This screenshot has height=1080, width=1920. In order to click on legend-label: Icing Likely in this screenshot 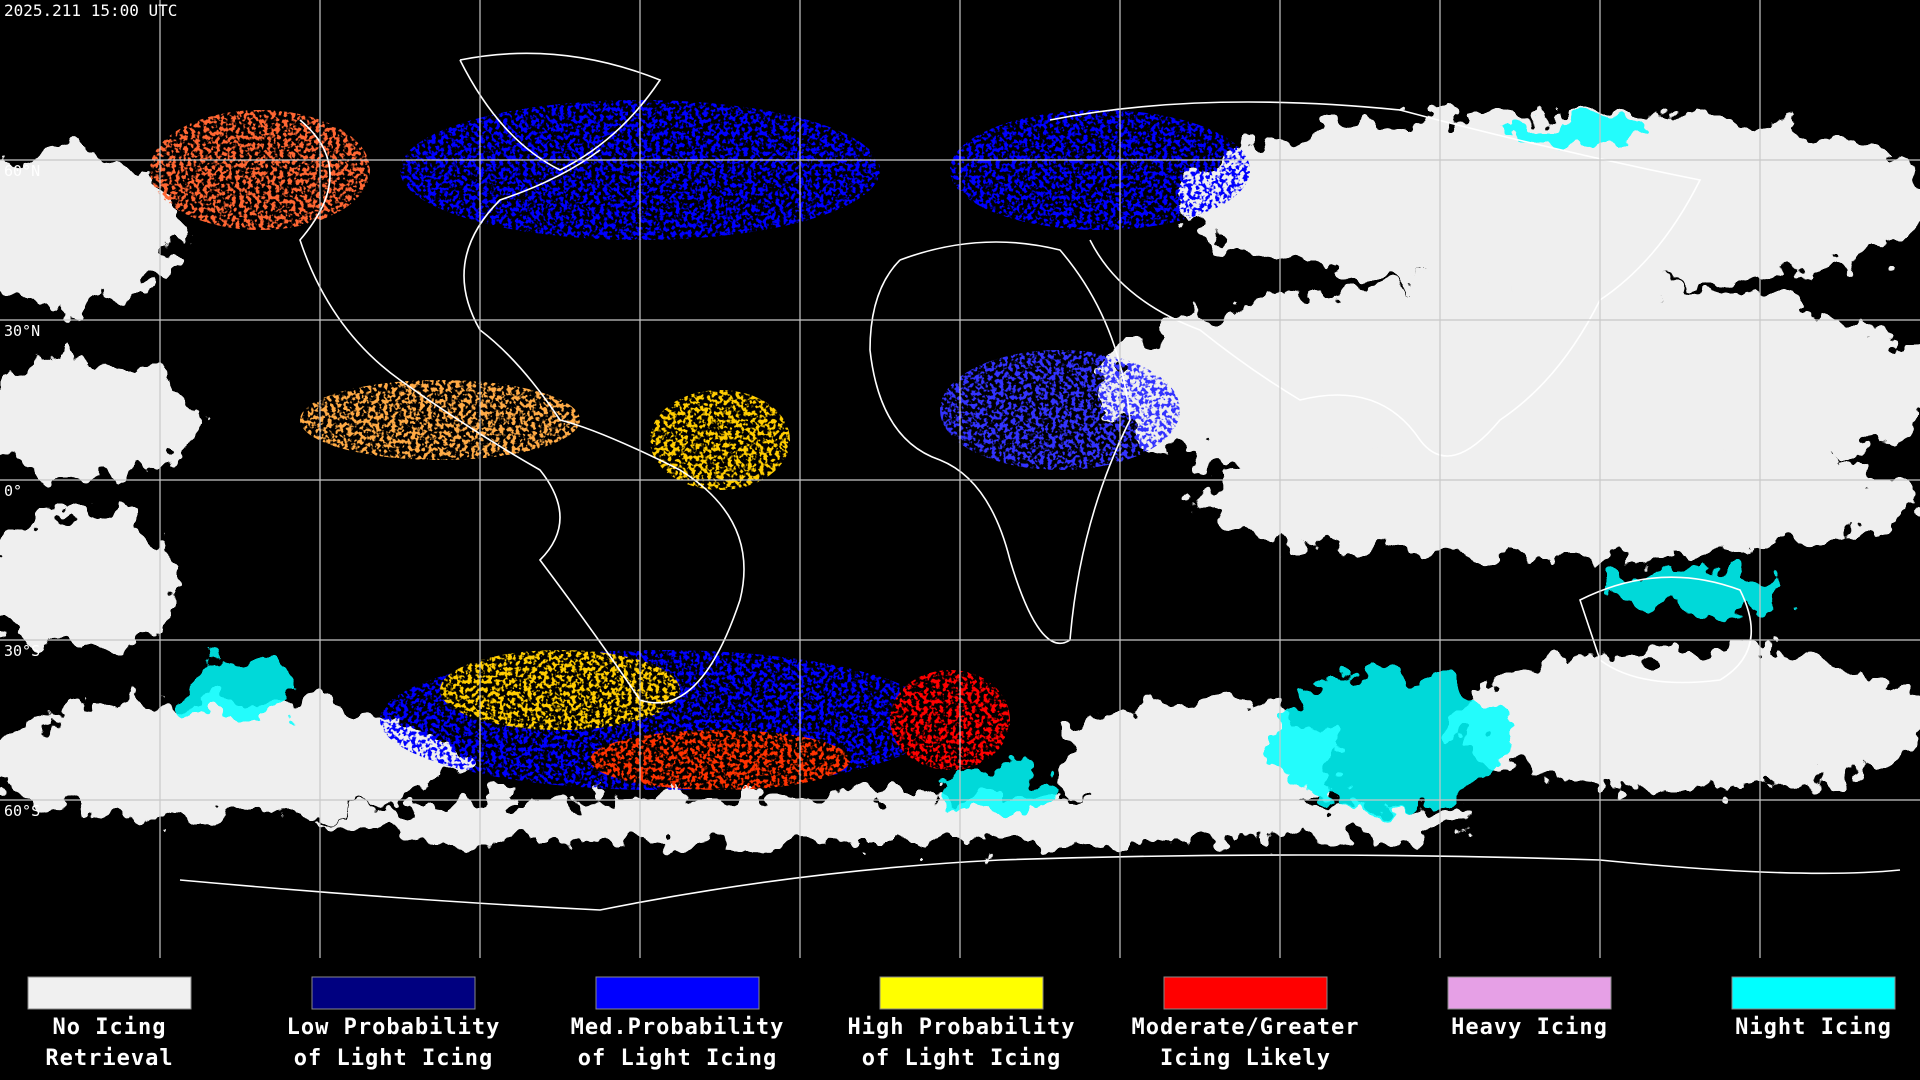, I will do `click(1245, 1058)`.